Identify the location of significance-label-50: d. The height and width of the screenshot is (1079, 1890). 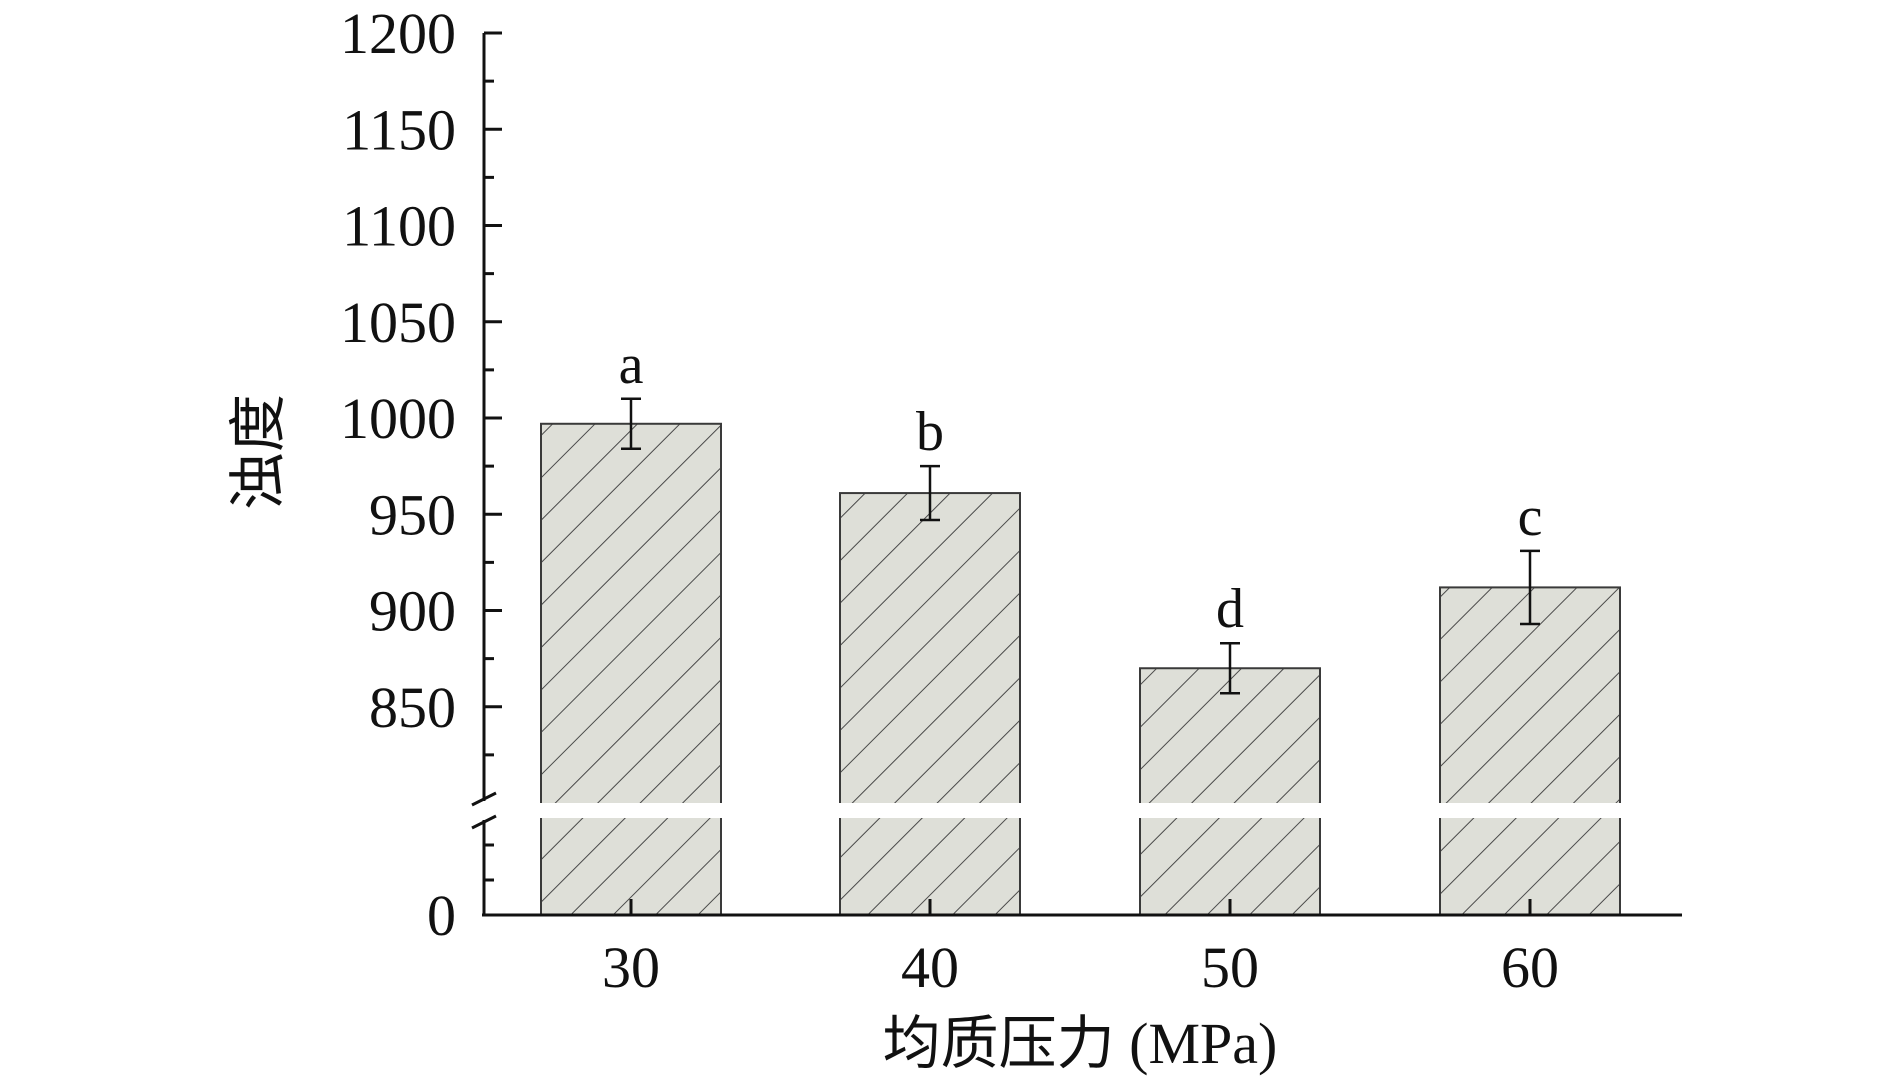
(1230, 609).